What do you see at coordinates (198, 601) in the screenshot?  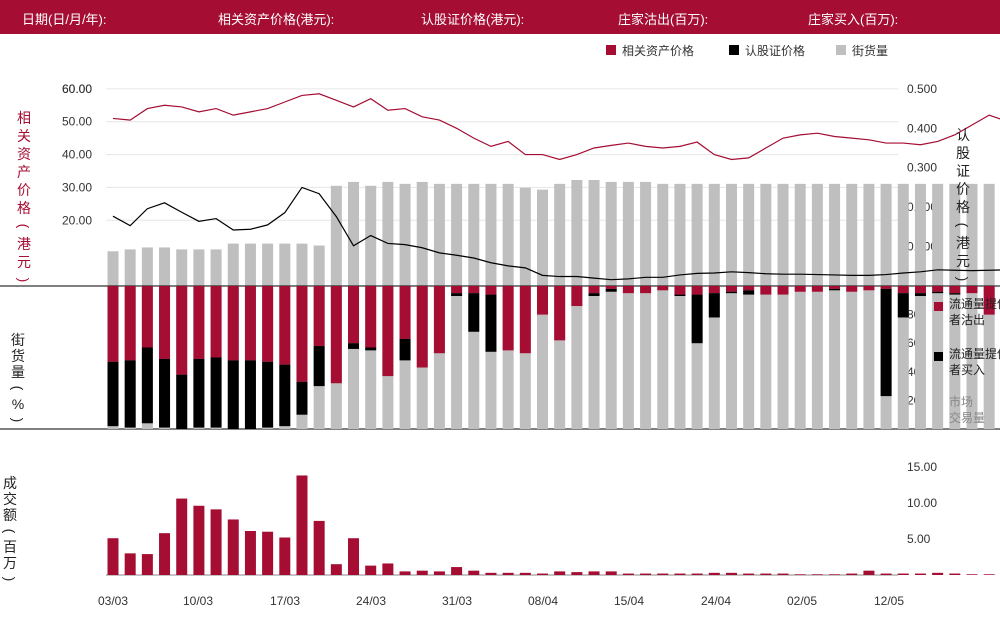 I see `x-tick-label: 10/03` at bounding box center [198, 601].